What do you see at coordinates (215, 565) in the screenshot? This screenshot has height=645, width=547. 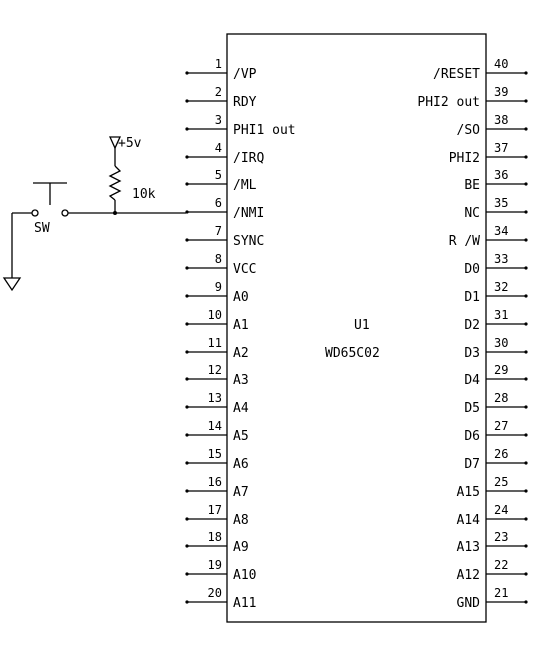 I see `pin-number-left: 19` at bounding box center [215, 565].